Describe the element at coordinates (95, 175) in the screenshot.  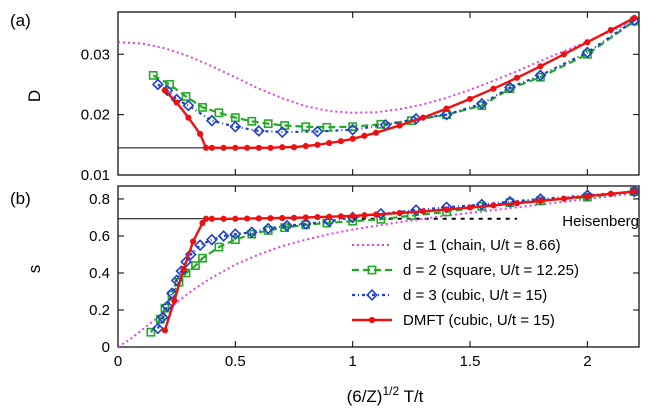
I see `y-tick-label: 0.01` at that location.